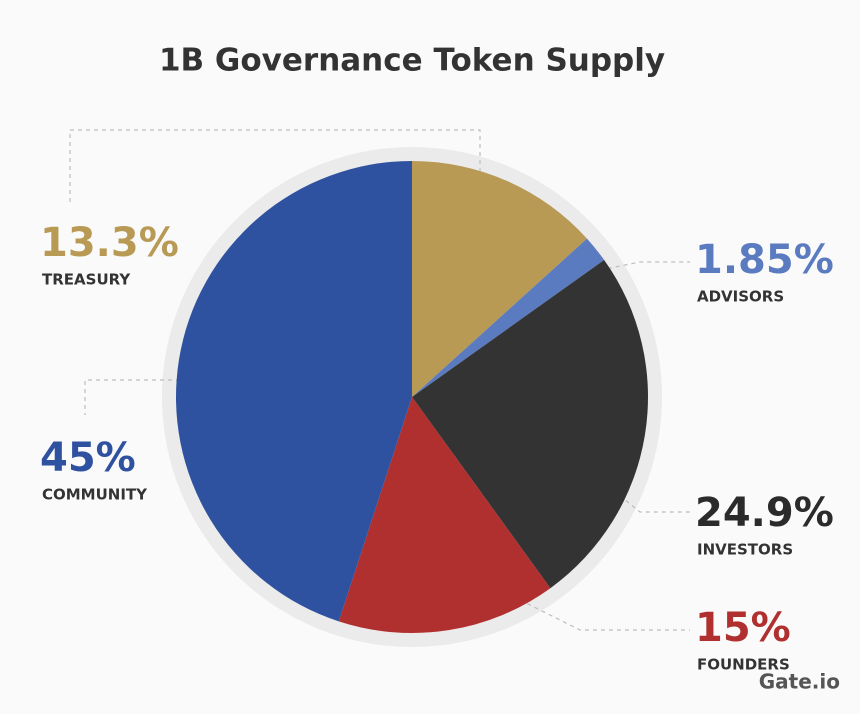 The height and width of the screenshot is (714, 860). What do you see at coordinates (743, 628) in the screenshot?
I see `value-label: 15%` at bounding box center [743, 628].